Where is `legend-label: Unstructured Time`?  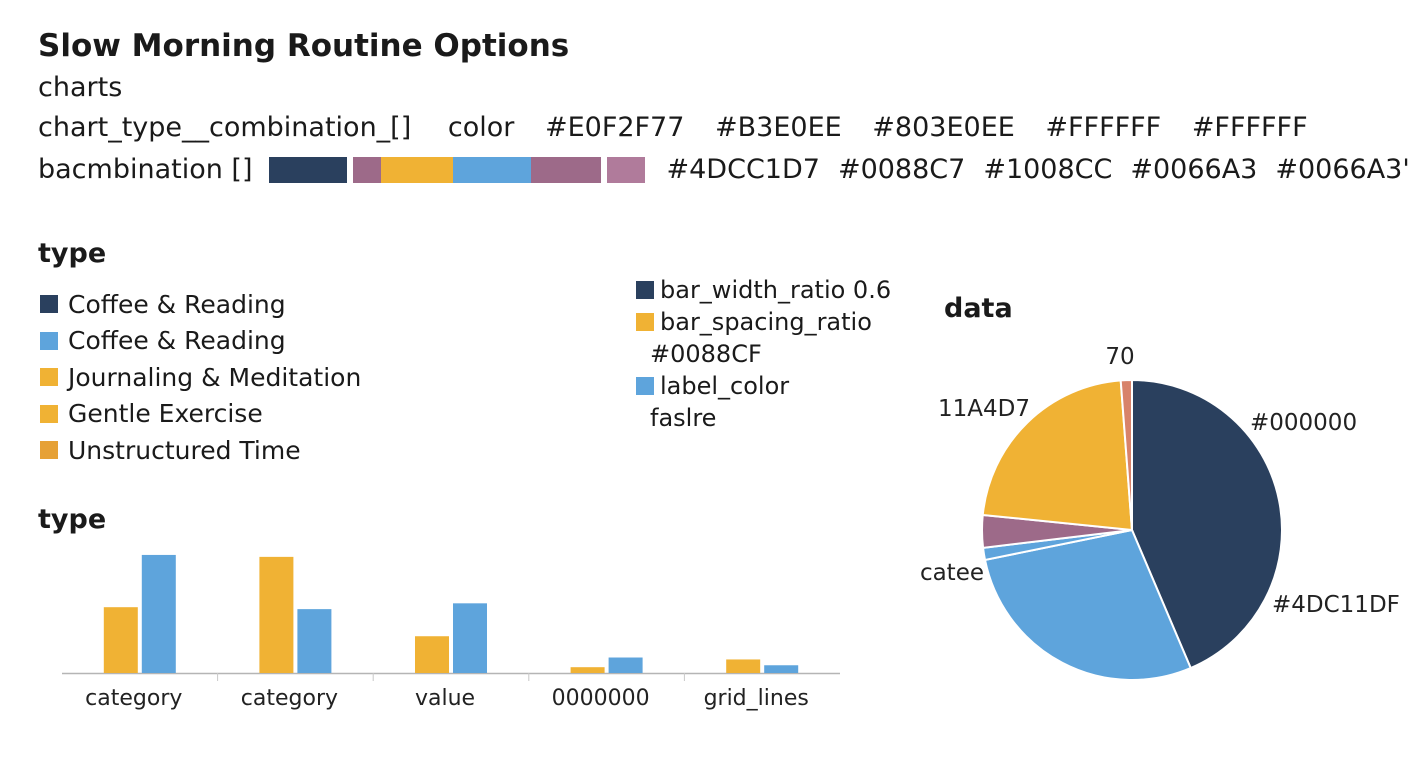
legend-label: Unstructured Time is located at coordinates (184, 450).